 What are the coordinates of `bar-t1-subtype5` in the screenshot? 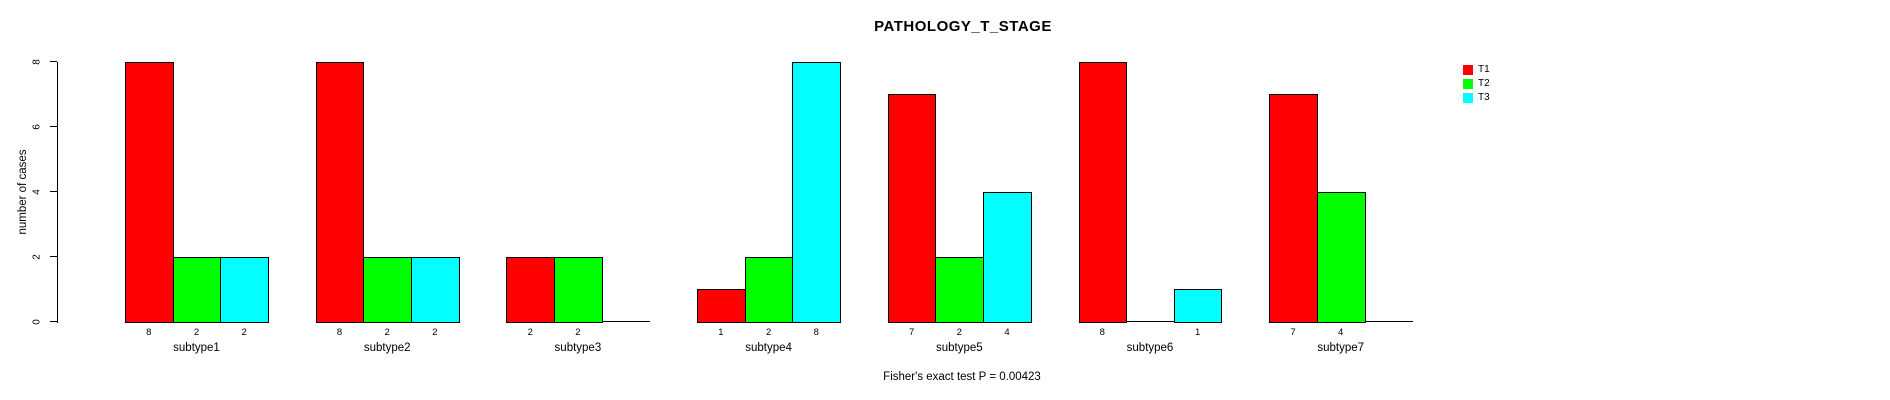 It's located at (912, 208).